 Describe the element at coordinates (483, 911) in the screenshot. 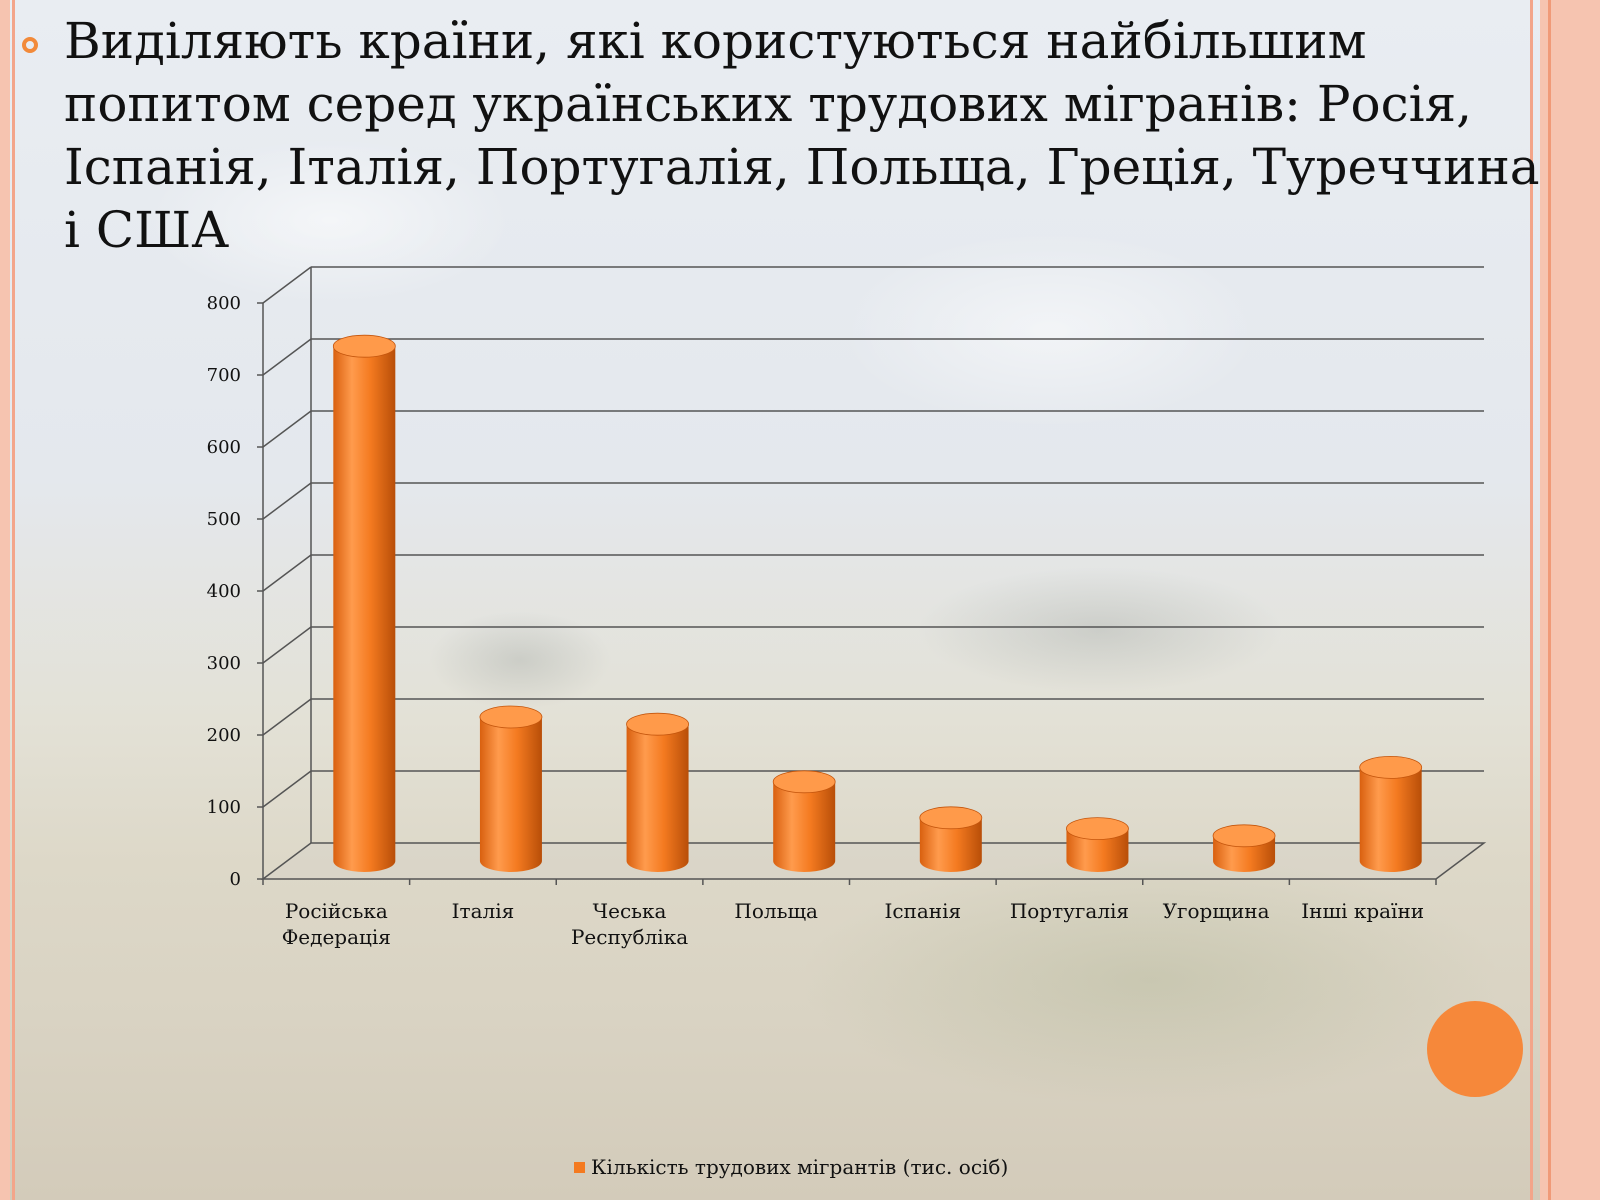

I see `x-tick-label: Італія` at that location.